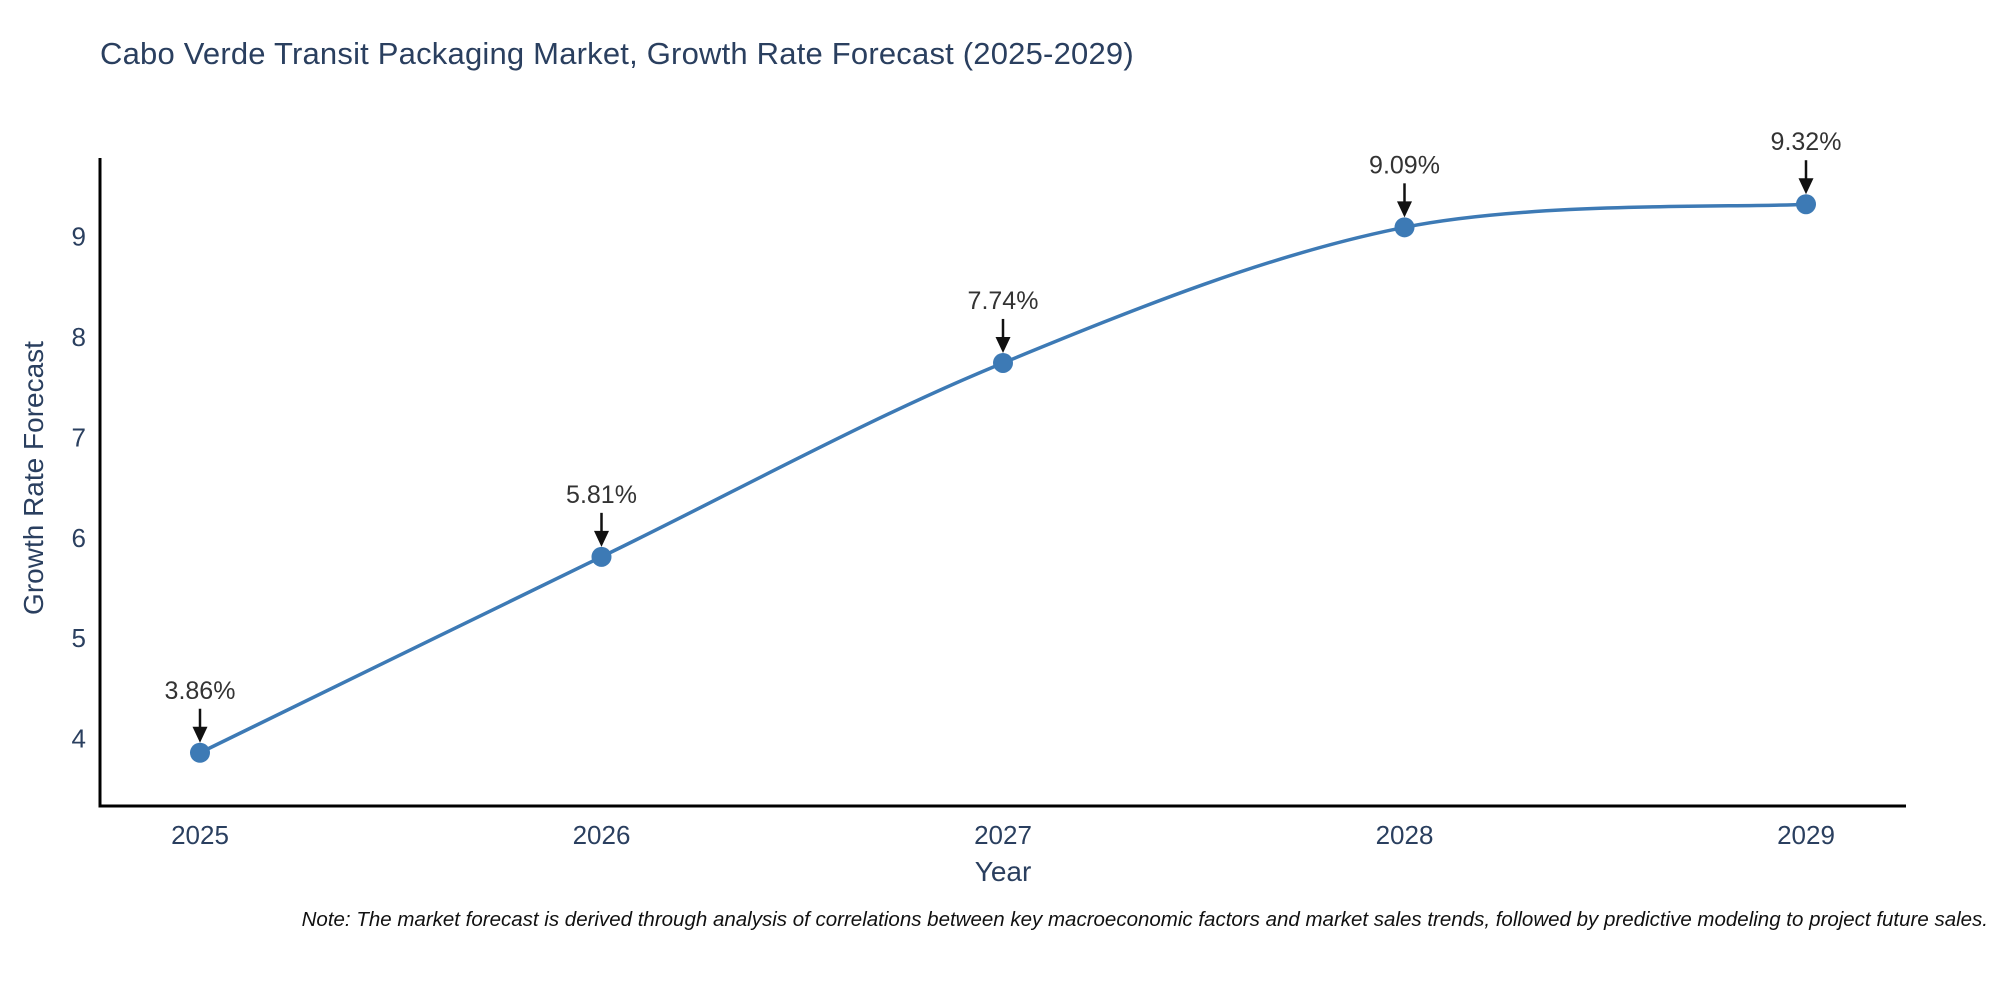 The height and width of the screenshot is (1000, 2000). Describe the element at coordinates (1003, 871) in the screenshot. I see `x-axis-title: Year` at that location.